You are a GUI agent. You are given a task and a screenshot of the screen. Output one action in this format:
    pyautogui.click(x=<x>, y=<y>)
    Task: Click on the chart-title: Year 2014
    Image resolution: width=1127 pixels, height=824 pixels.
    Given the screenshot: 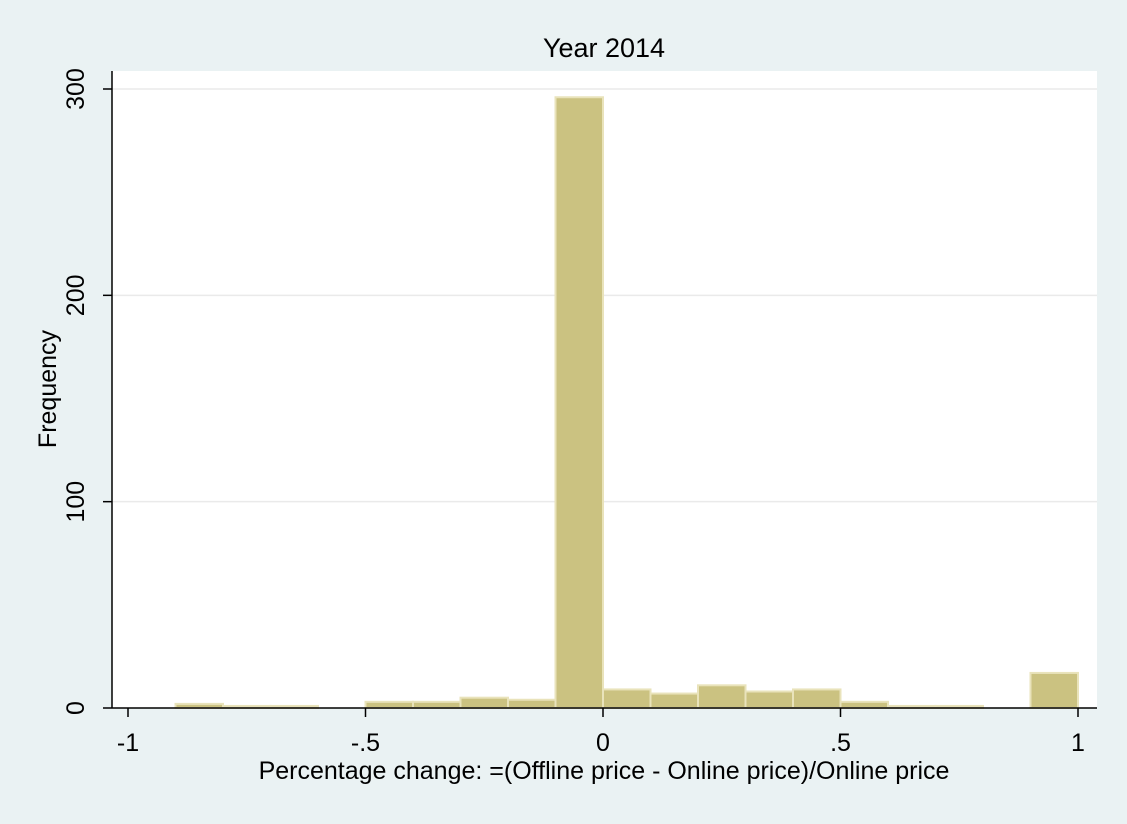 What is the action you would take?
    pyautogui.click(x=604, y=48)
    